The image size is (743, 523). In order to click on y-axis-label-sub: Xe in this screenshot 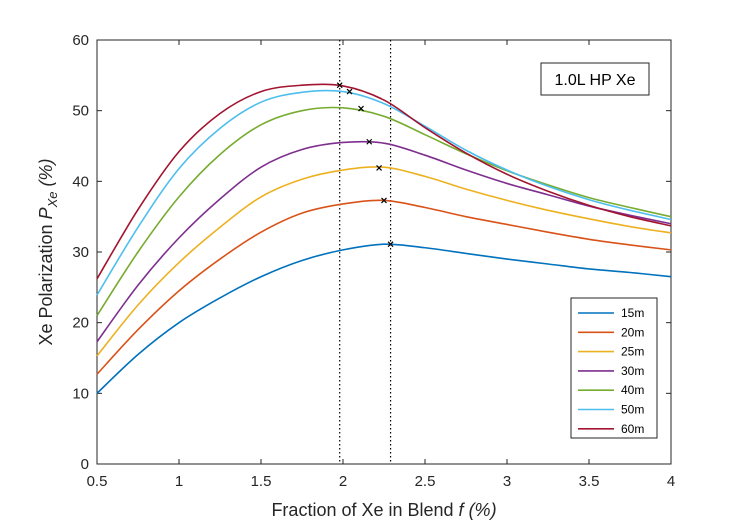, I will do `click(52, 200)`.